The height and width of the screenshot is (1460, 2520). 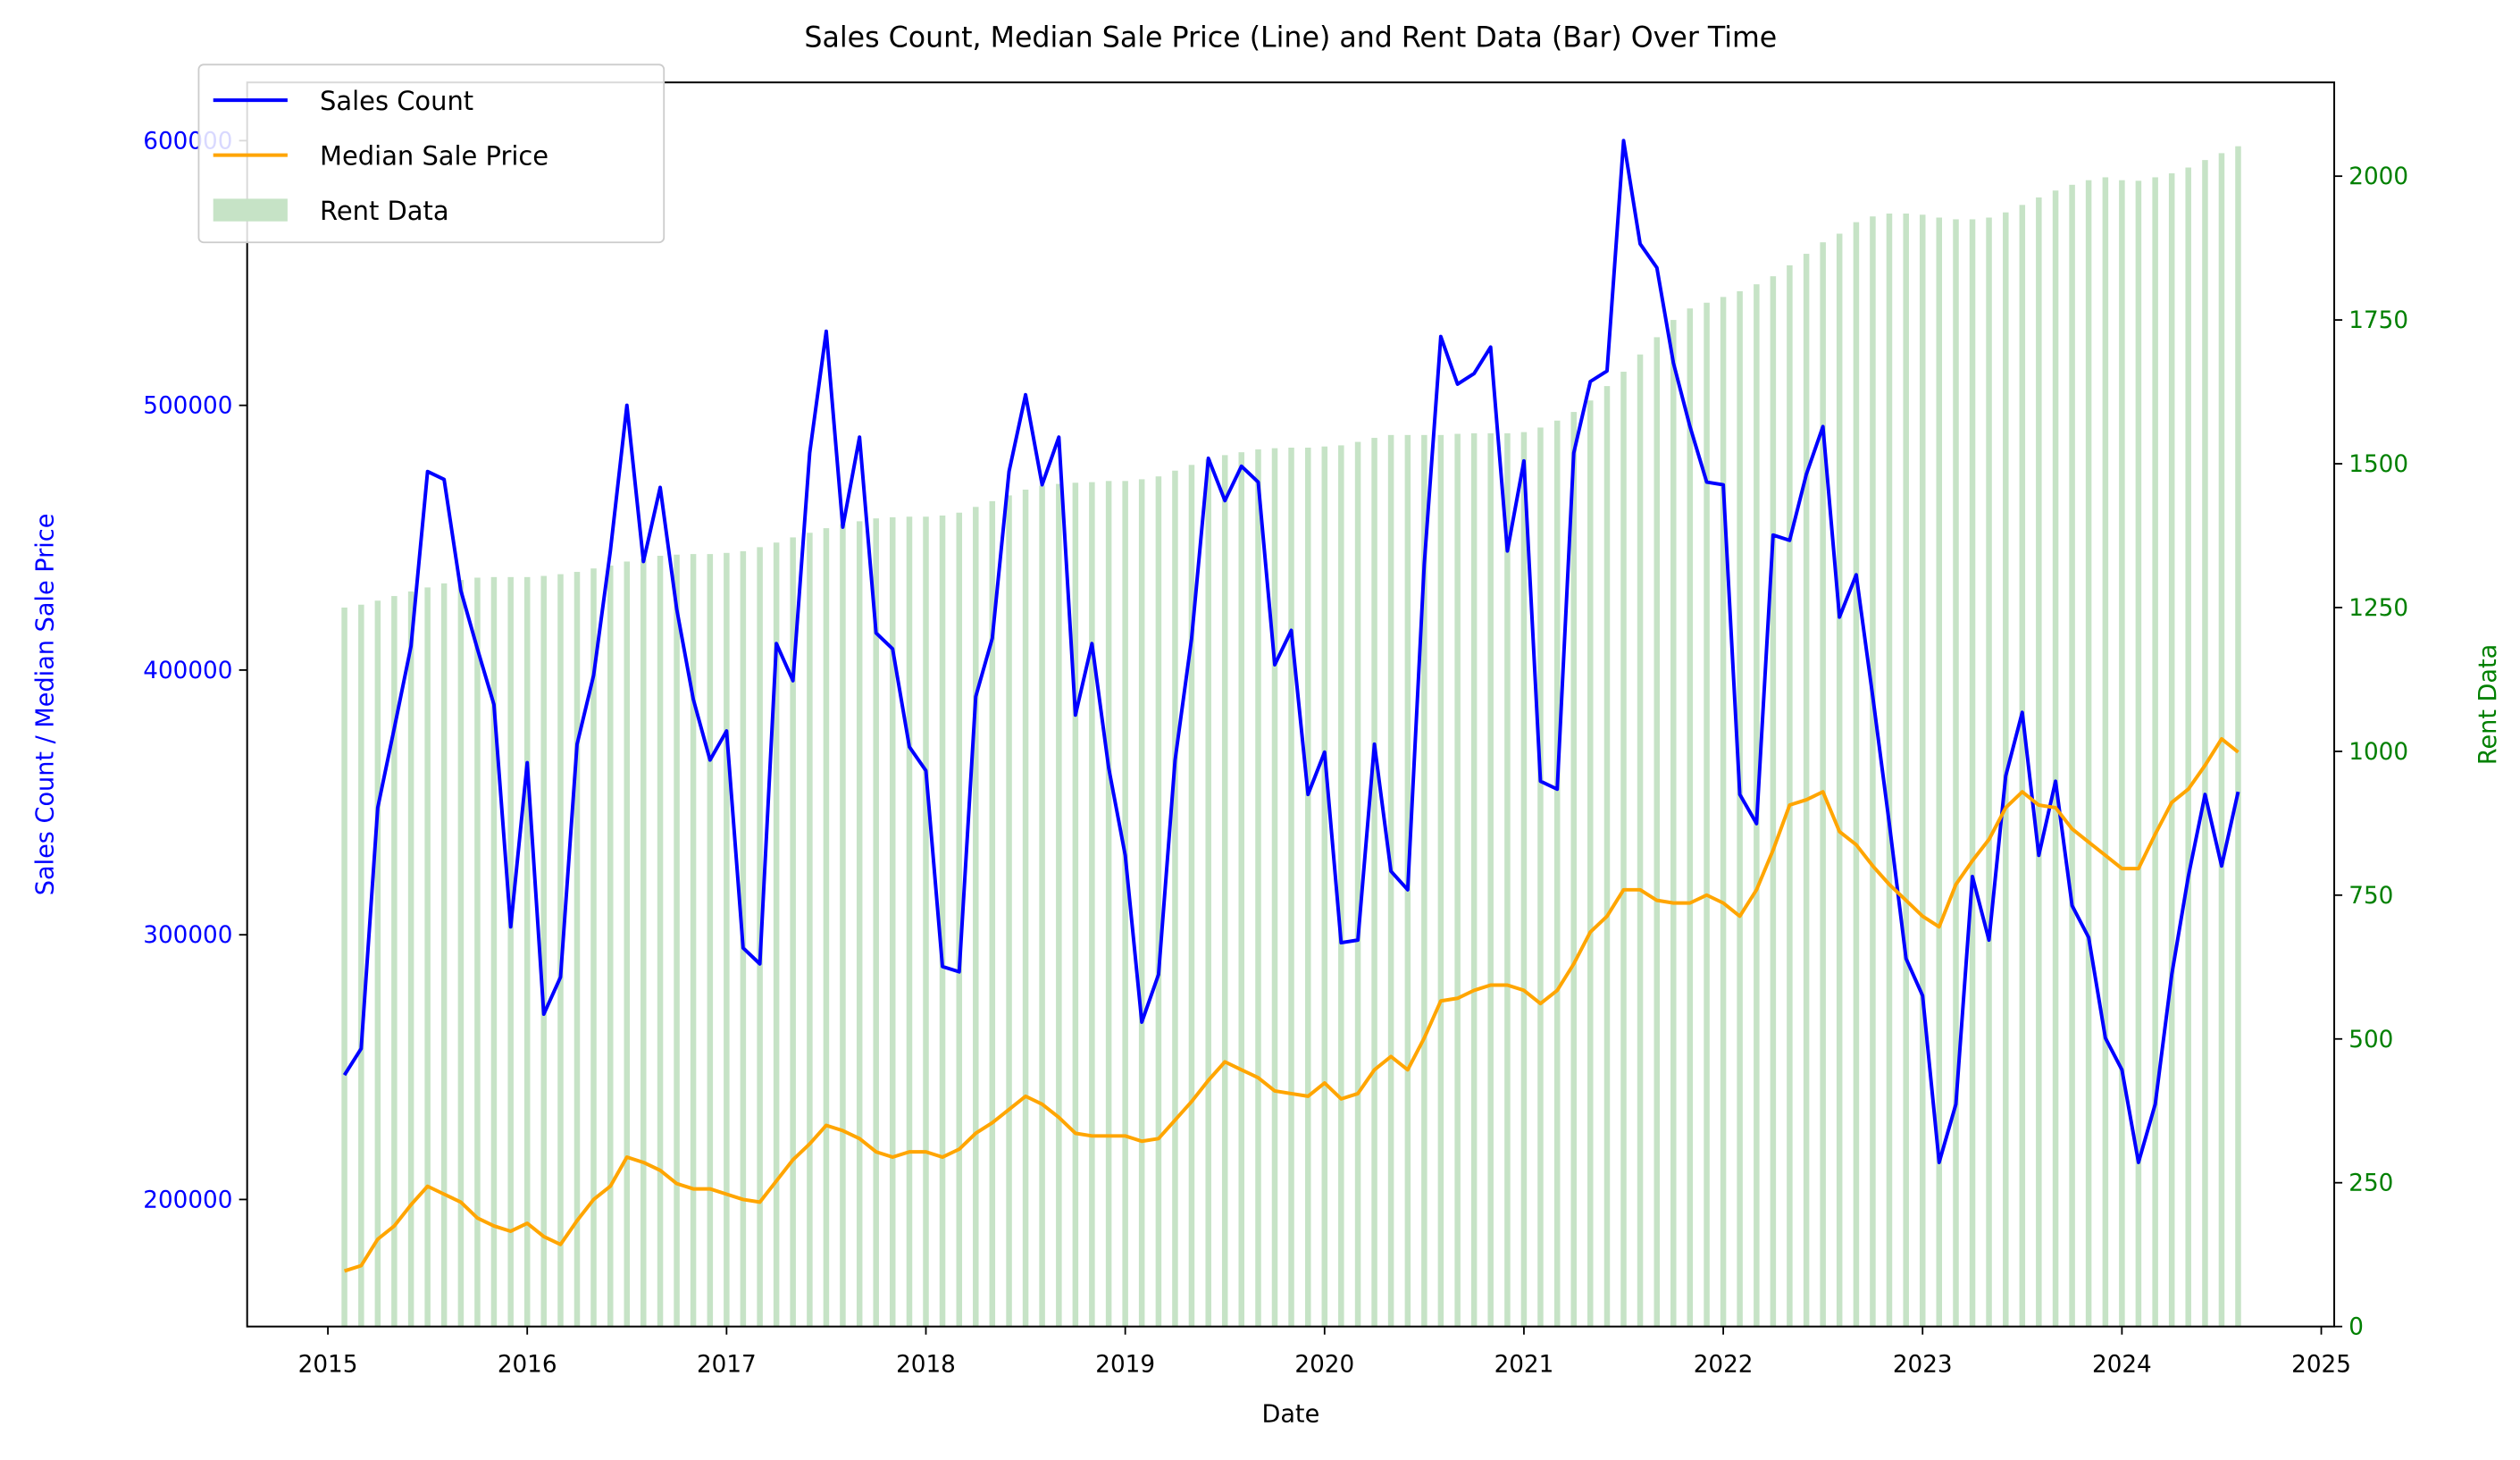 What do you see at coordinates (527, 1364) in the screenshot?
I see `x-tick-label: 2016` at bounding box center [527, 1364].